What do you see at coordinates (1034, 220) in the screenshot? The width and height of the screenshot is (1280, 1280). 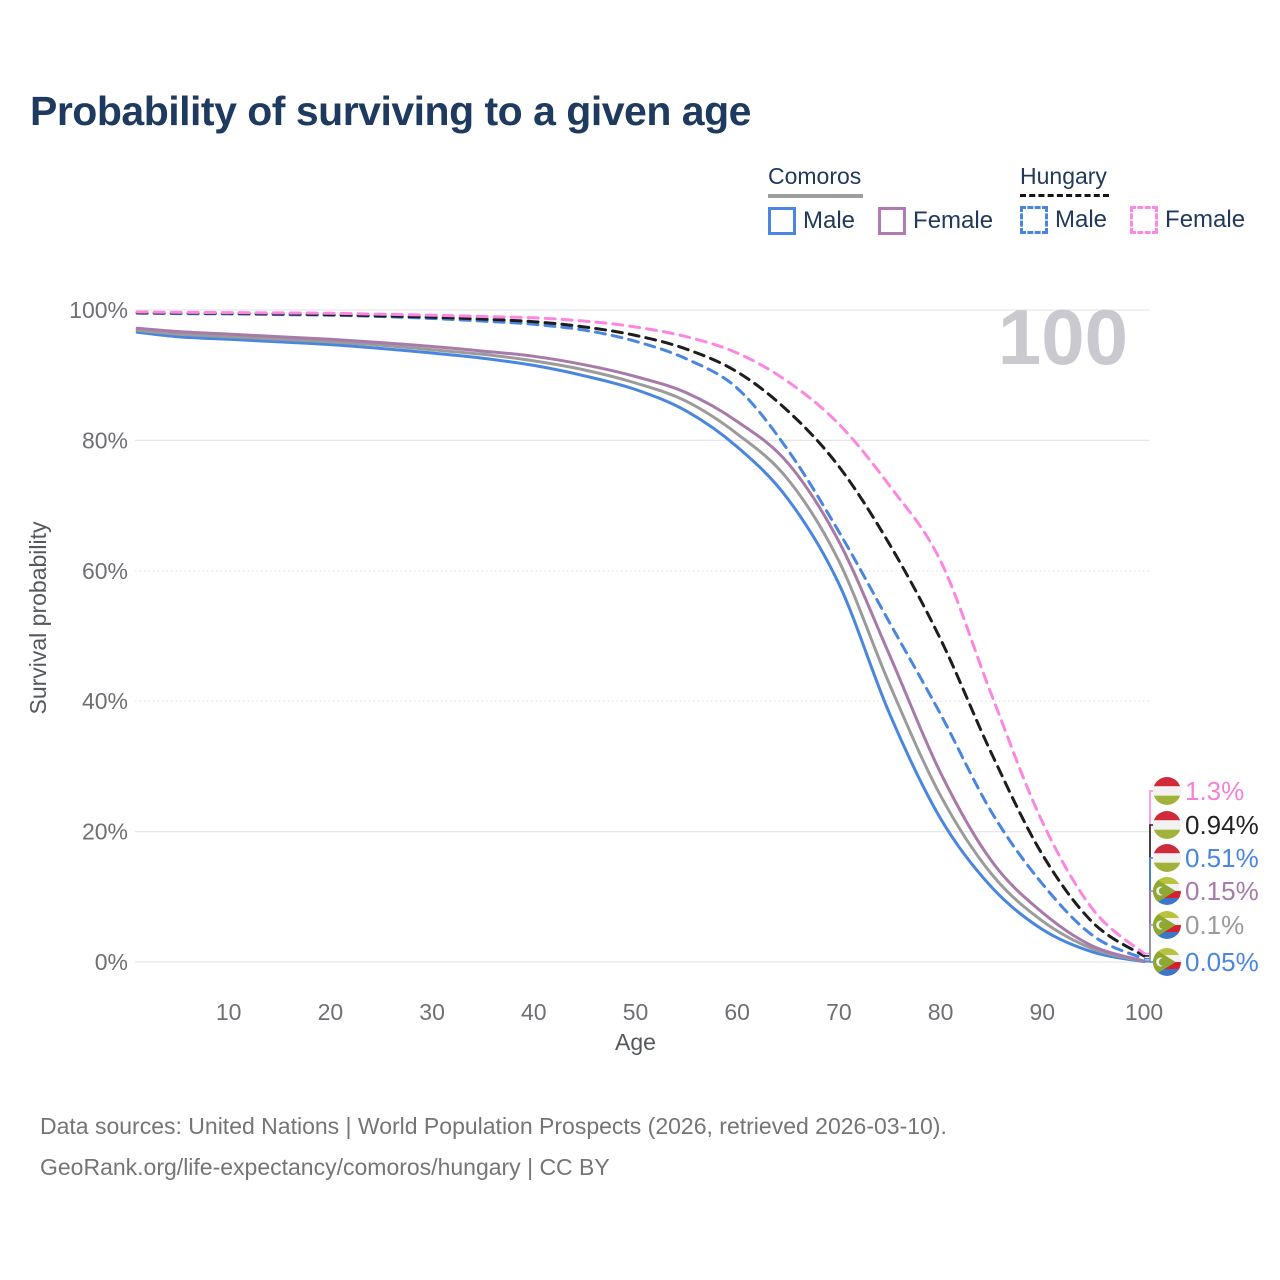 I see `hungary-male-swatch-icon` at bounding box center [1034, 220].